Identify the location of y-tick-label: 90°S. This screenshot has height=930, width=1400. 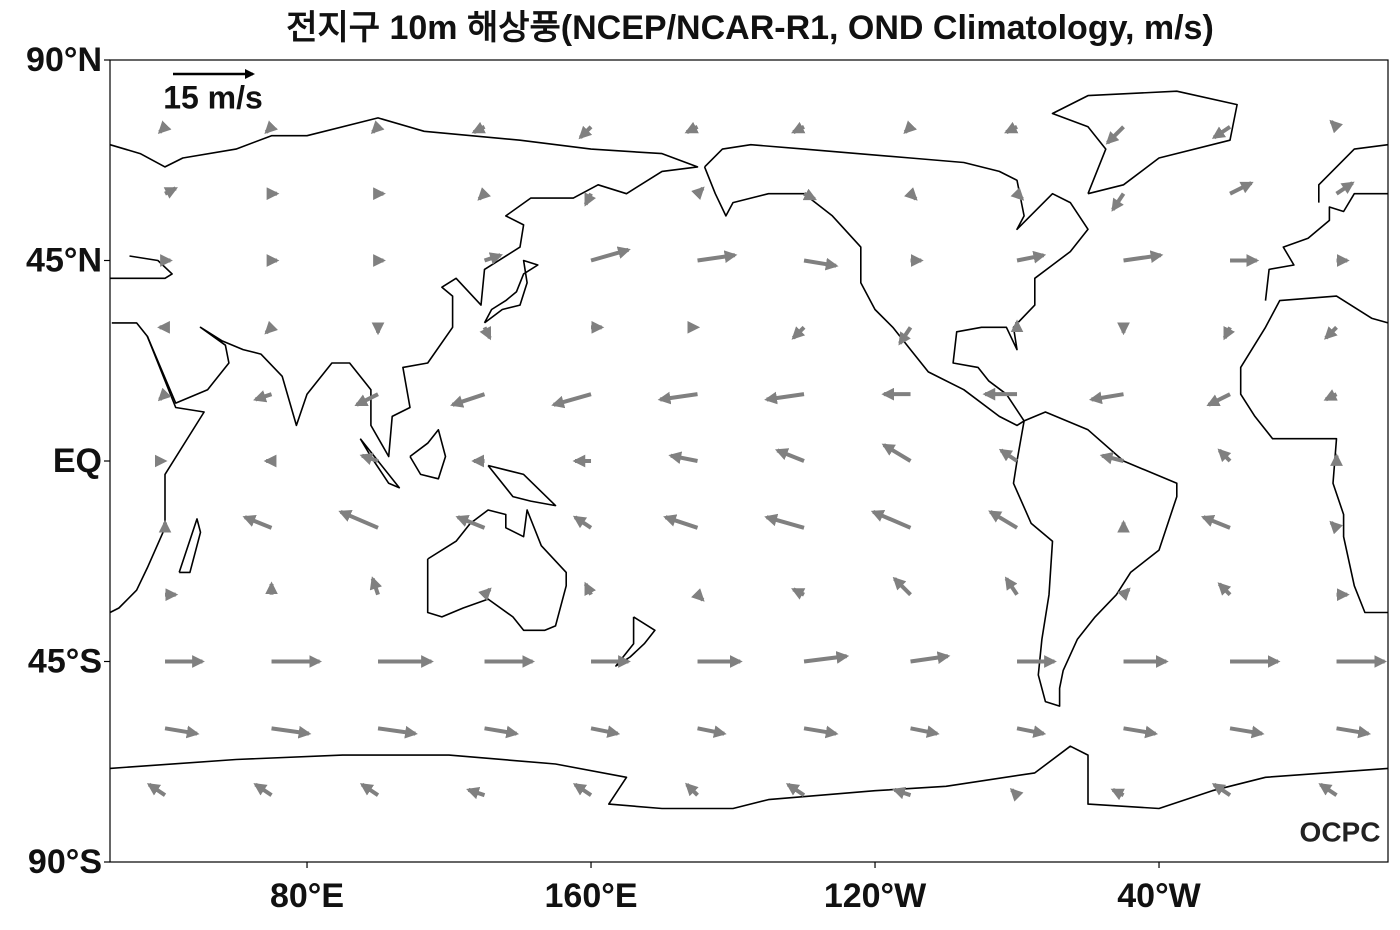
(65, 862).